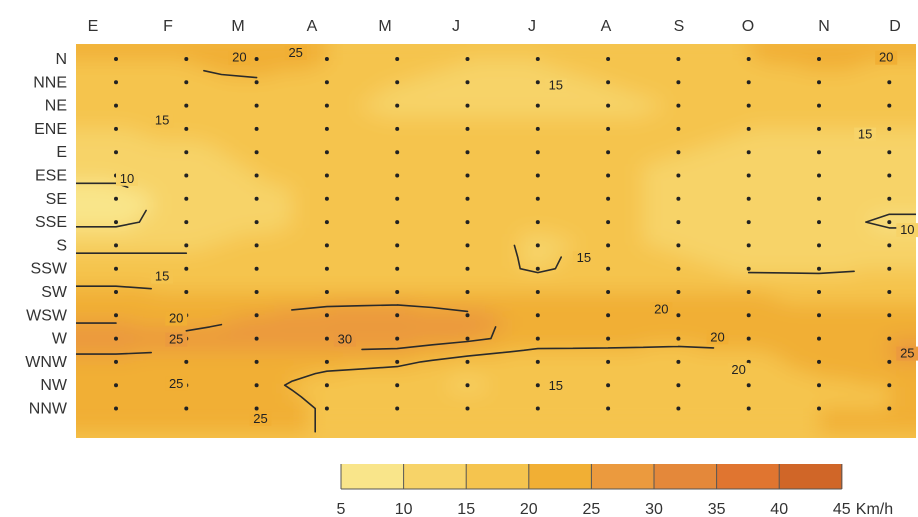 This screenshot has width=918, height=517. Describe the element at coordinates (60, 339) in the screenshot. I see `y-tick-label: W` at that location.